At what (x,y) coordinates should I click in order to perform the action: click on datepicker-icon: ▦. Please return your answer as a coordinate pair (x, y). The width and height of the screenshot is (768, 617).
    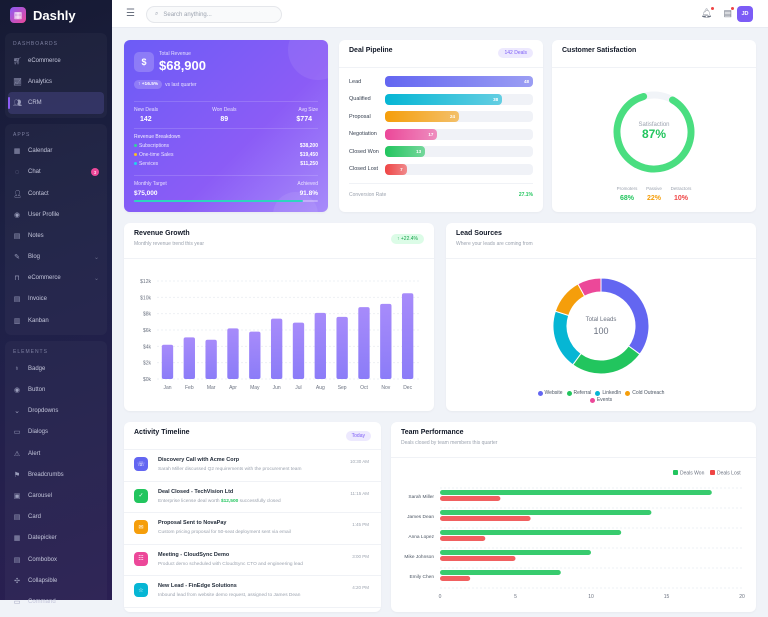
    Looking at the image, I should click on (17, 539).